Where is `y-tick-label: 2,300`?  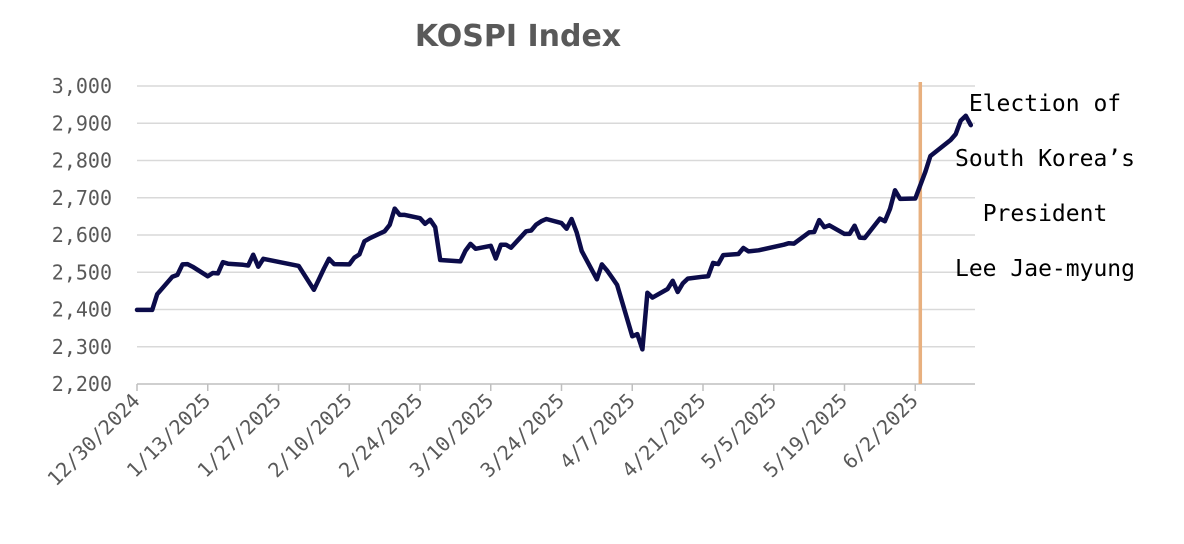
y-tick-label: 2,300 is located at coordinates (82, 347).